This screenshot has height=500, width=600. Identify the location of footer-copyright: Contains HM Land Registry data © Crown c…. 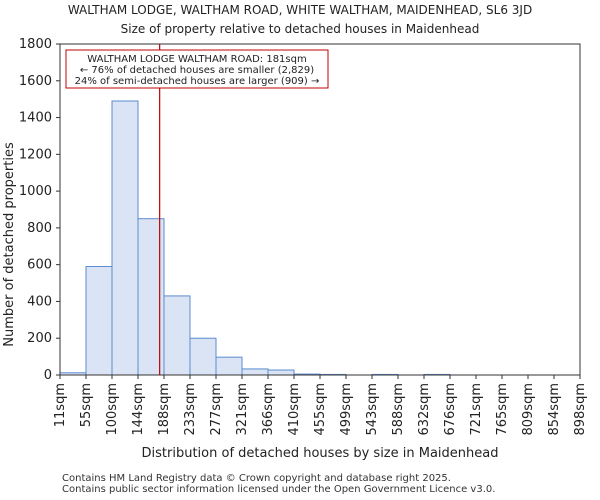
(256, 478).